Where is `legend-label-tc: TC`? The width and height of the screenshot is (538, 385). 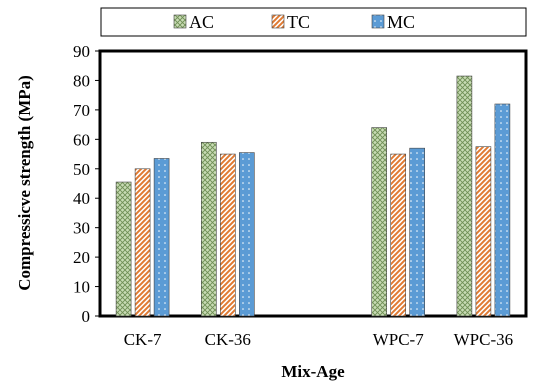 legend-label-tc: TC is located at coordinates (298, 22).